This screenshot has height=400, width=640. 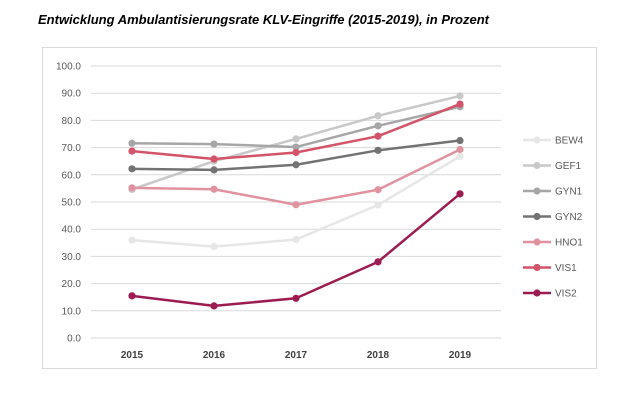 What do you see at coordinates (296, 177) in the screenshot?
I see `series-line-hno1` at bounding box center [296, 177].